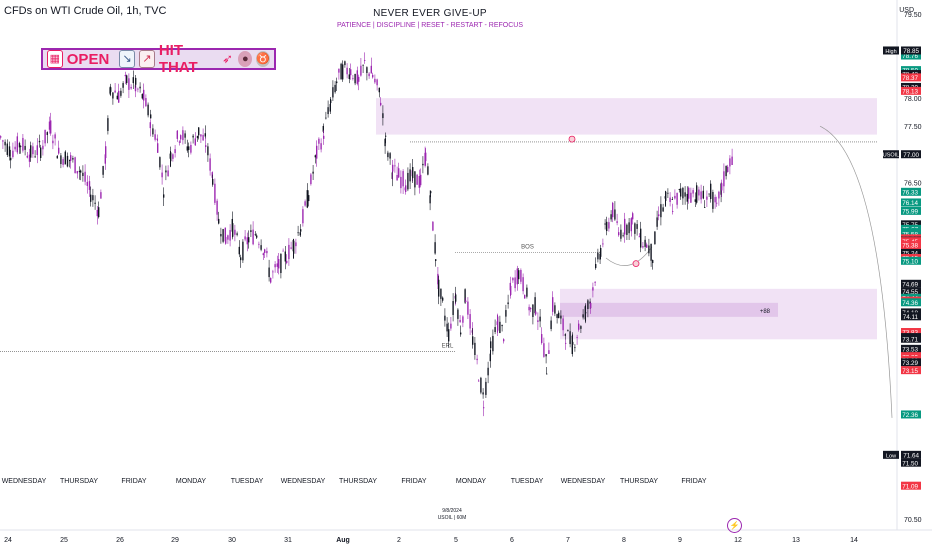  I want to click on symbol-title: CFDs on WTI Crude Oil, 1h, TVC, so click(85, 11).